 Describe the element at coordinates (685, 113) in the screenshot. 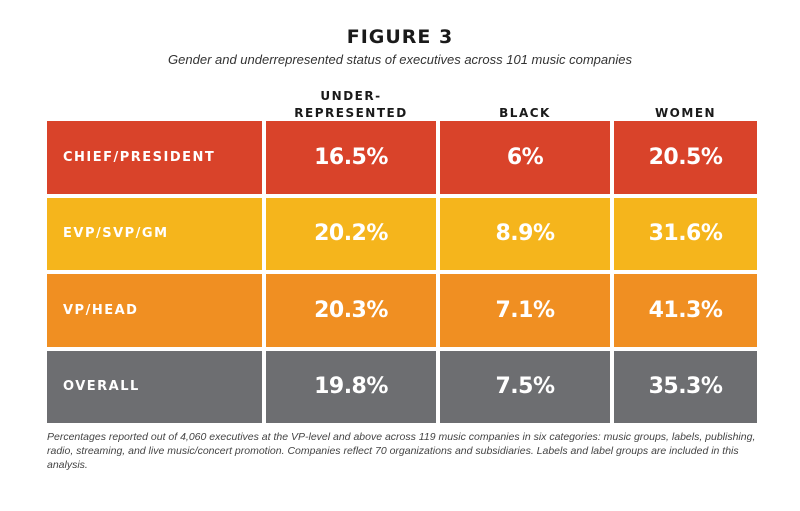

I see `column-header-2: WOMEN` at that location.